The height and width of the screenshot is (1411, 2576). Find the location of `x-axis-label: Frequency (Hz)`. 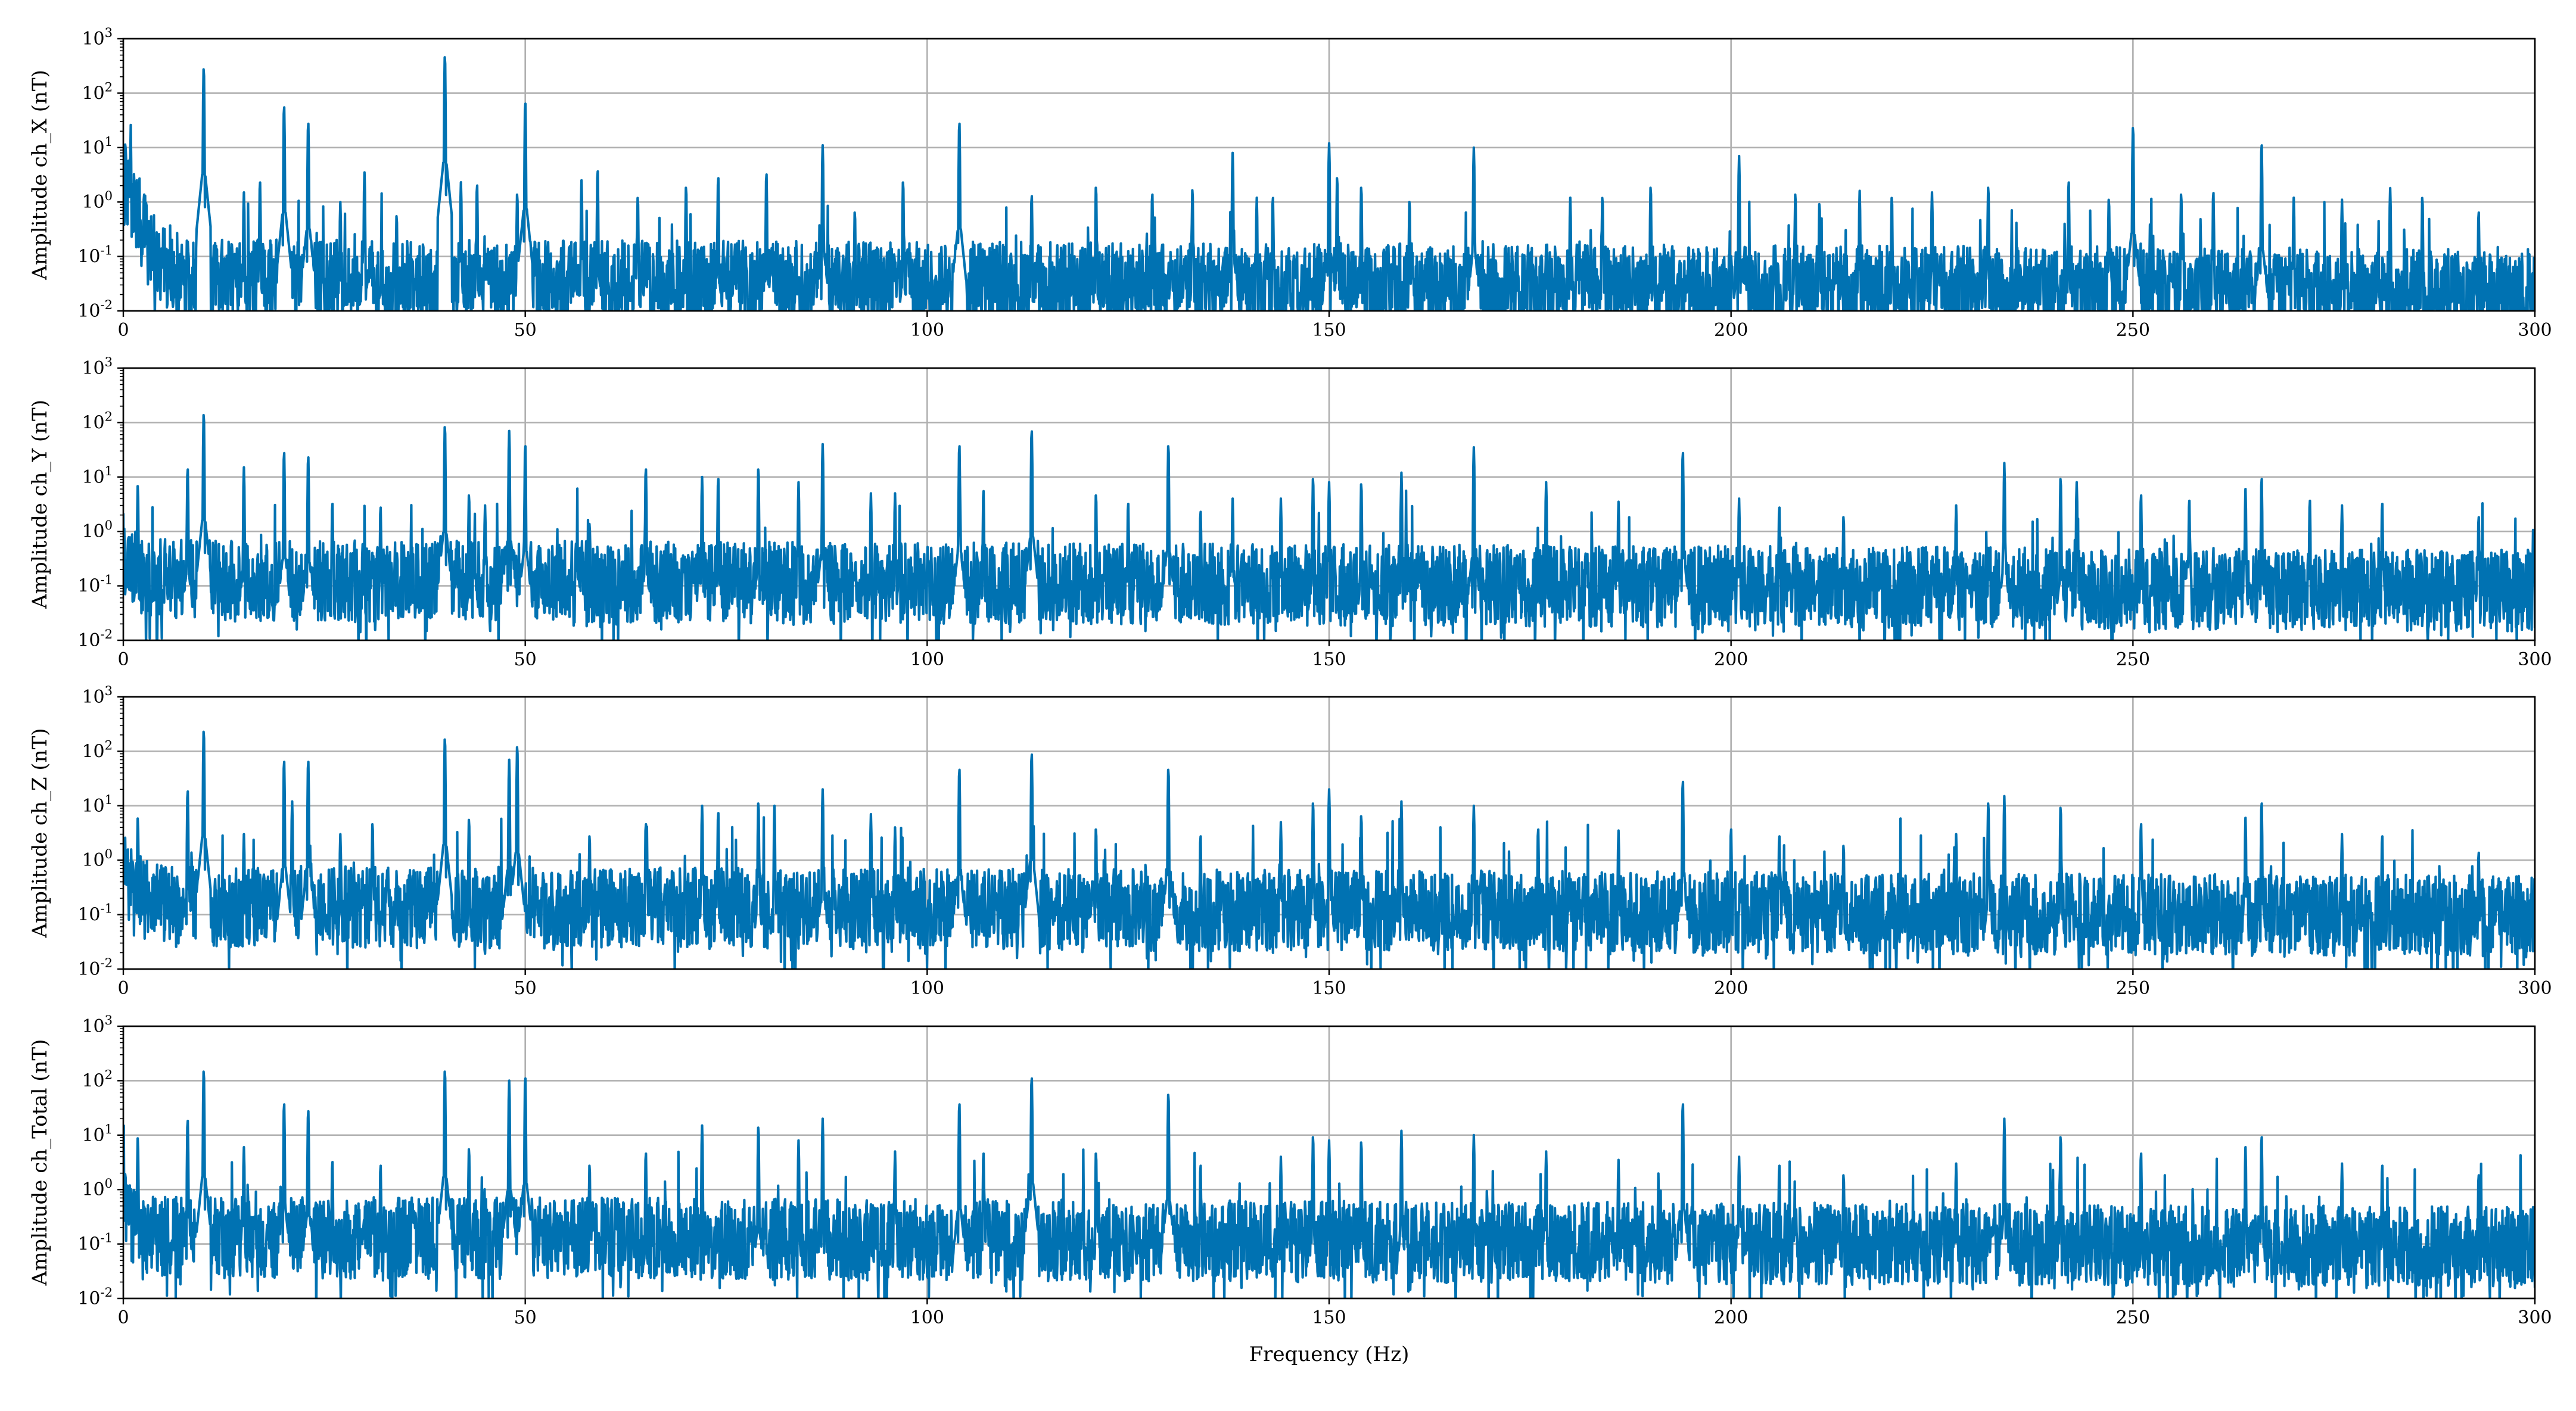

x-axis-label: Frequency (Hz) is located at coordinates (1329, 1354).